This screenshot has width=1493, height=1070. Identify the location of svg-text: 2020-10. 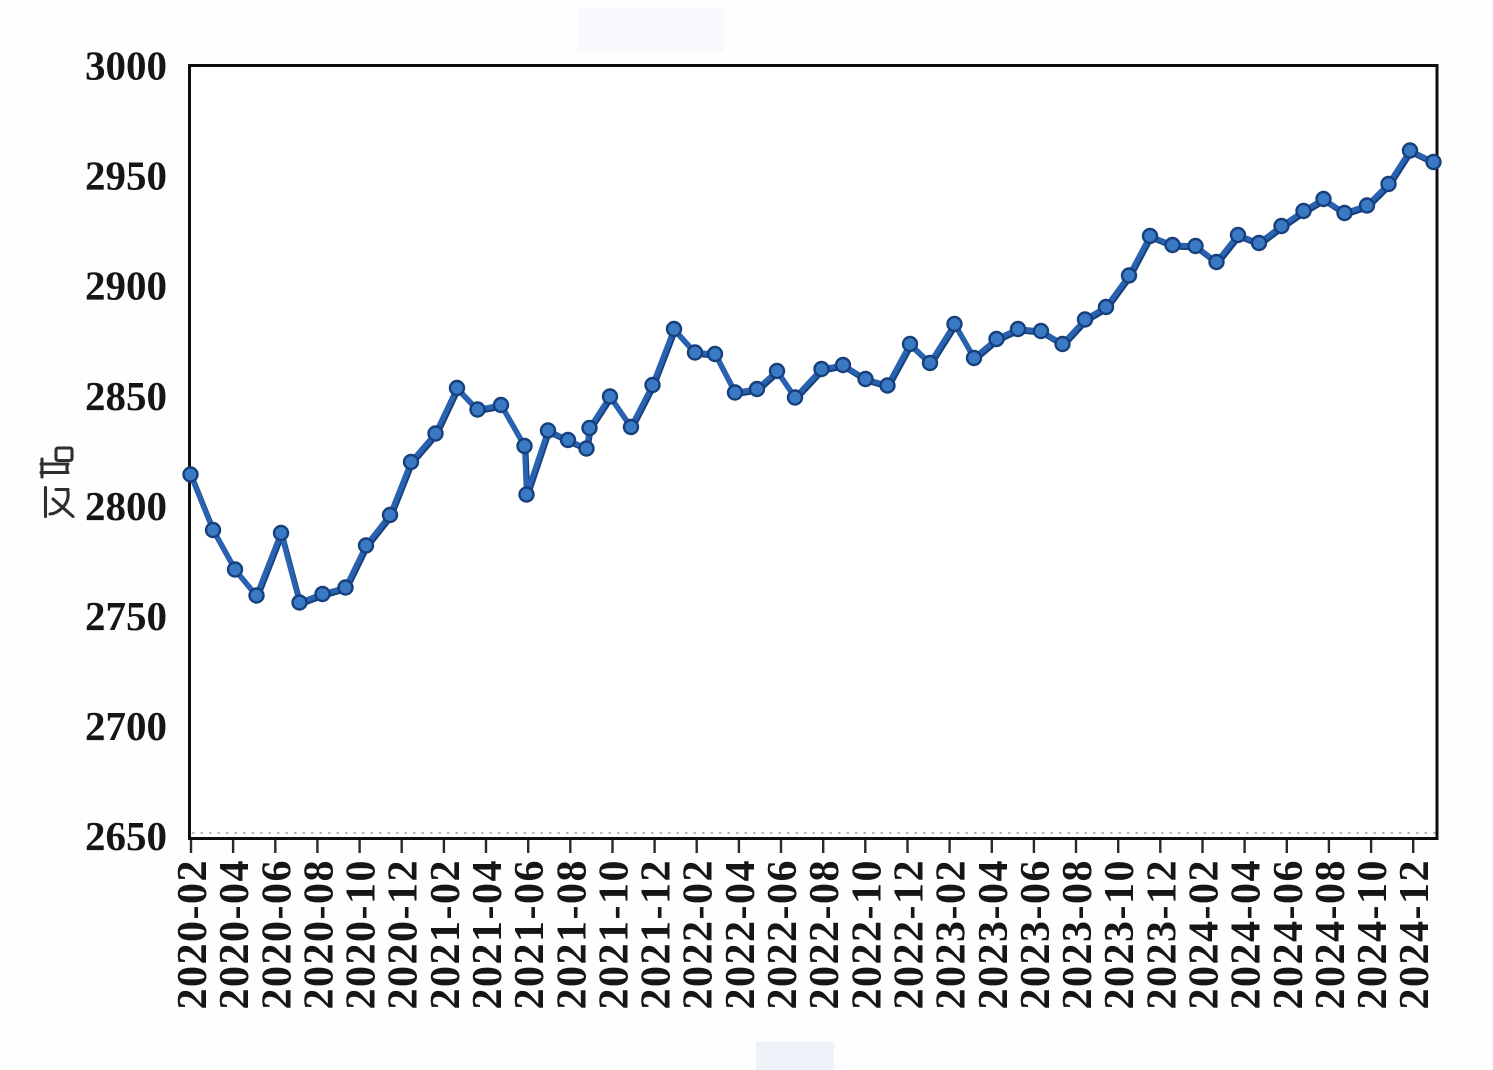
(362, 934).